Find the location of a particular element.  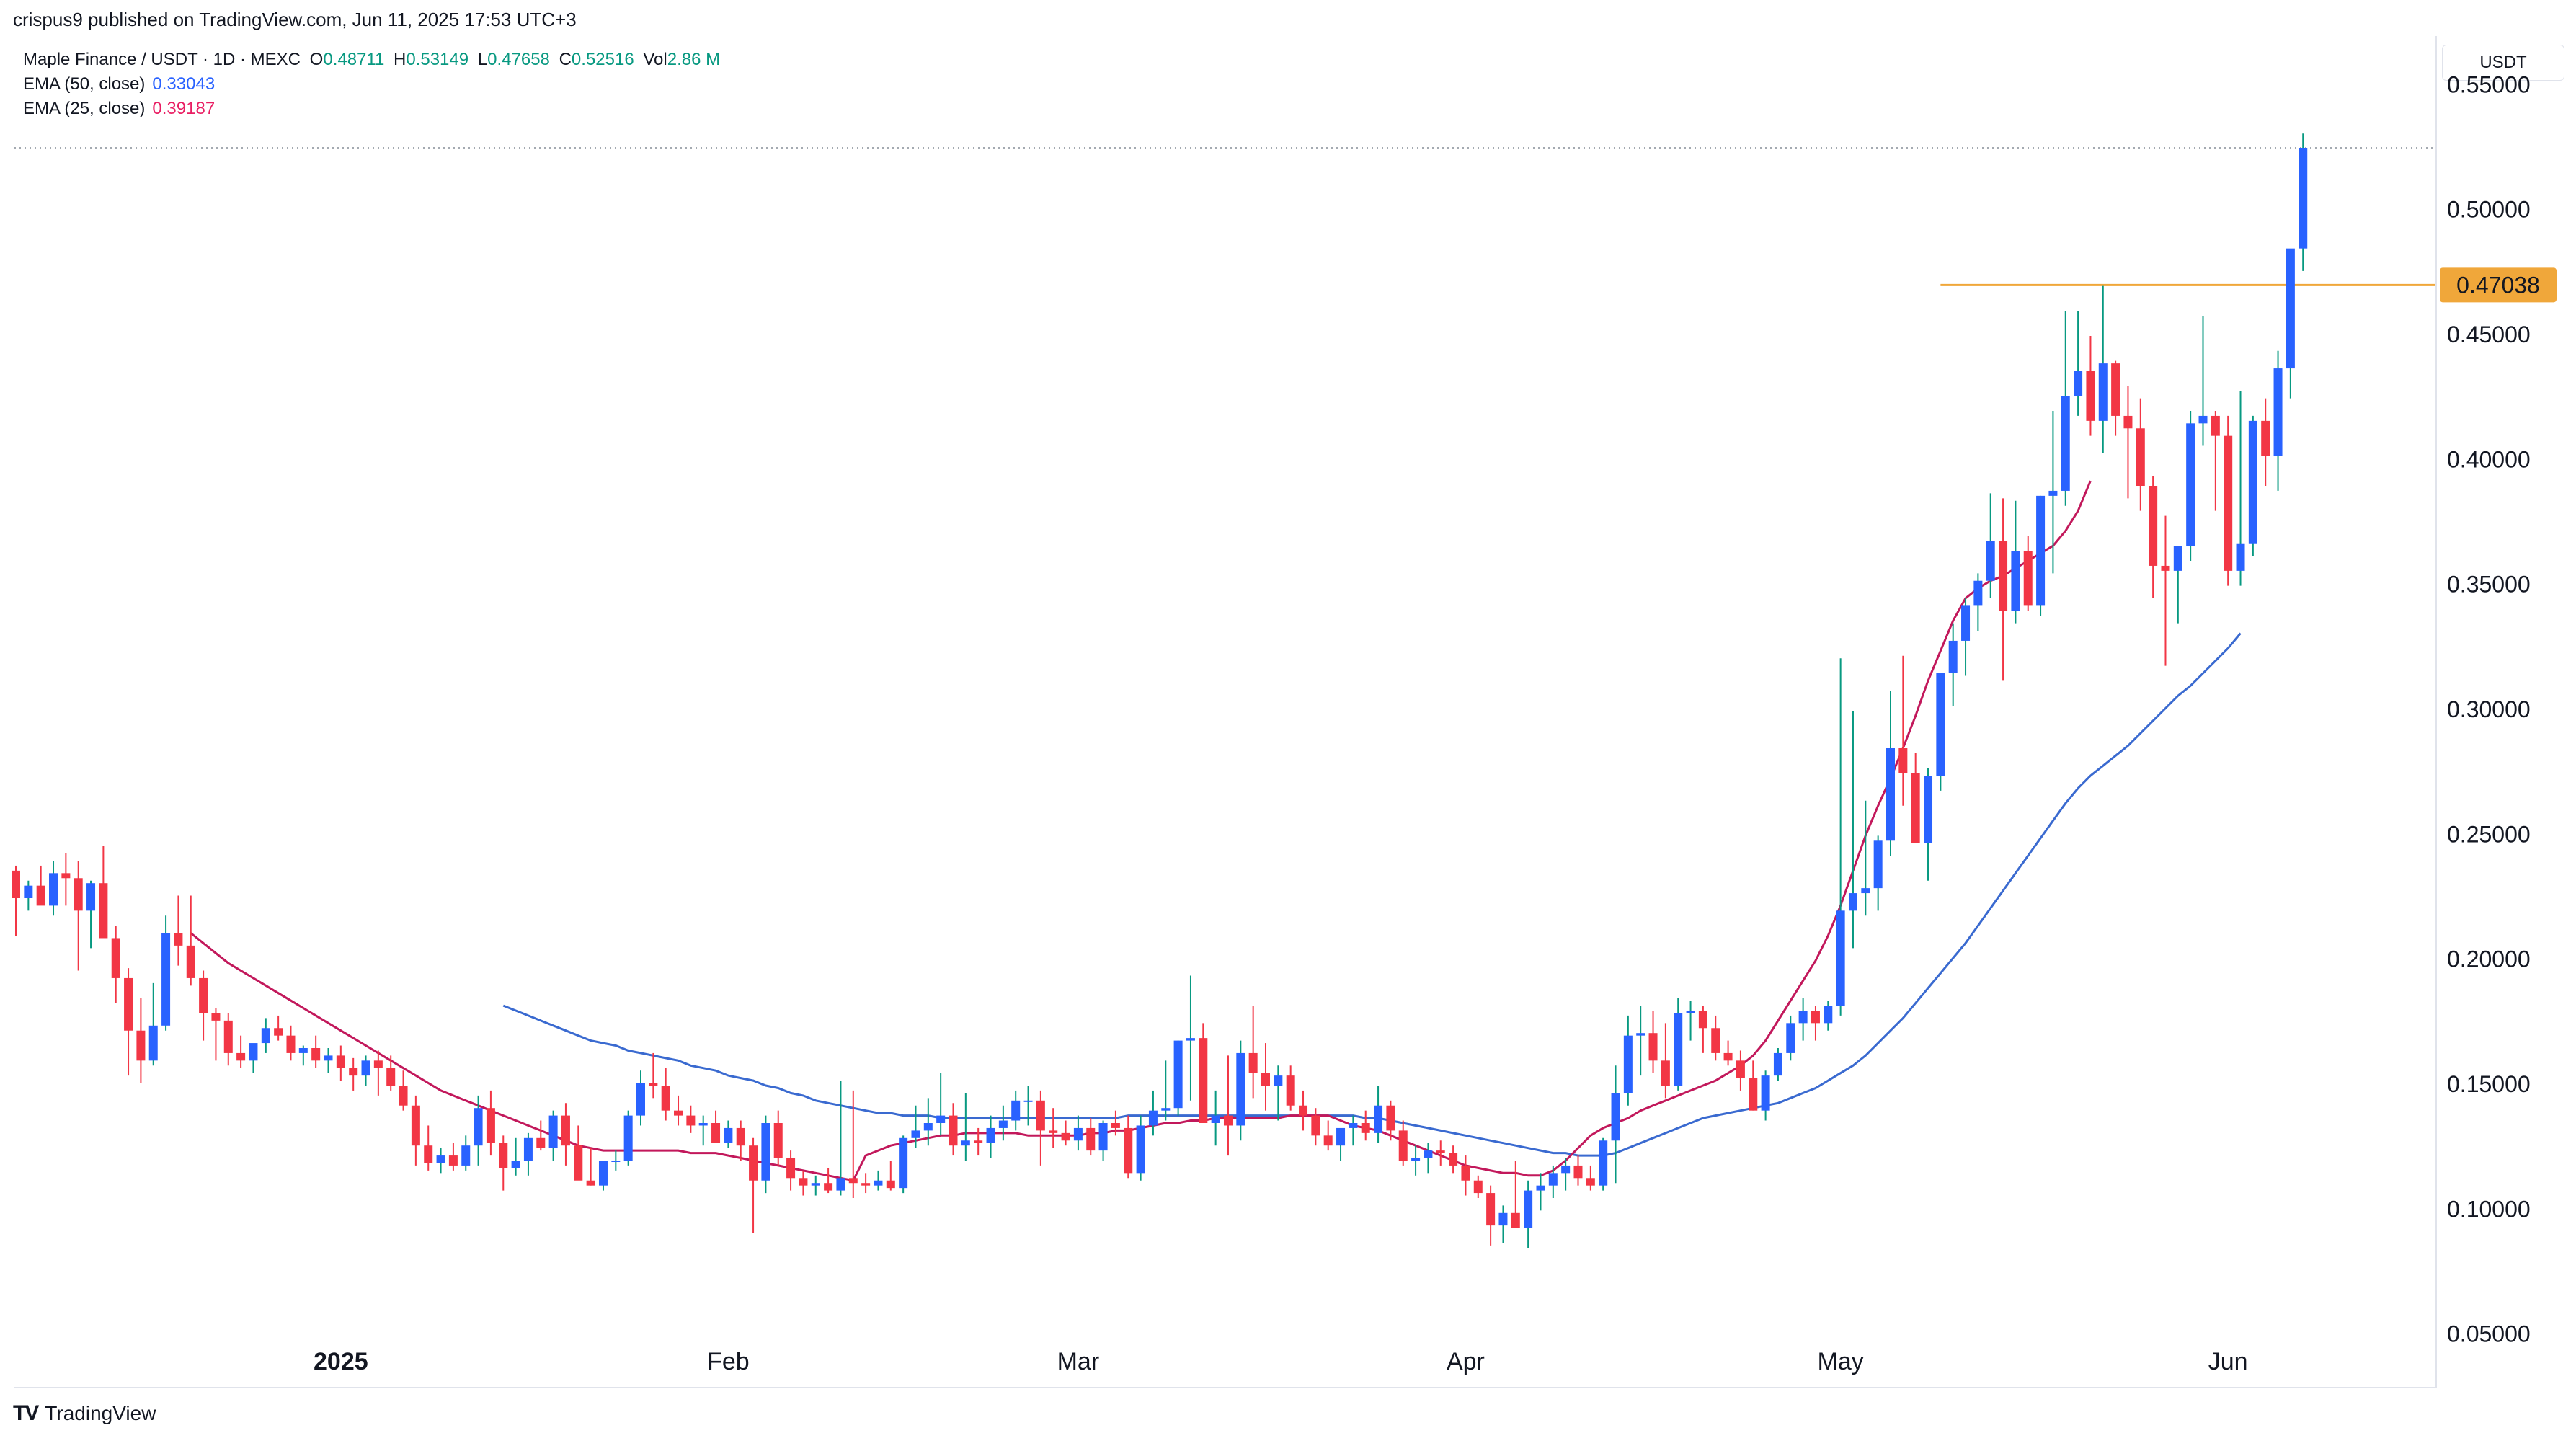

x-tick-label: 2025 is located at coordinates (341, 1361).